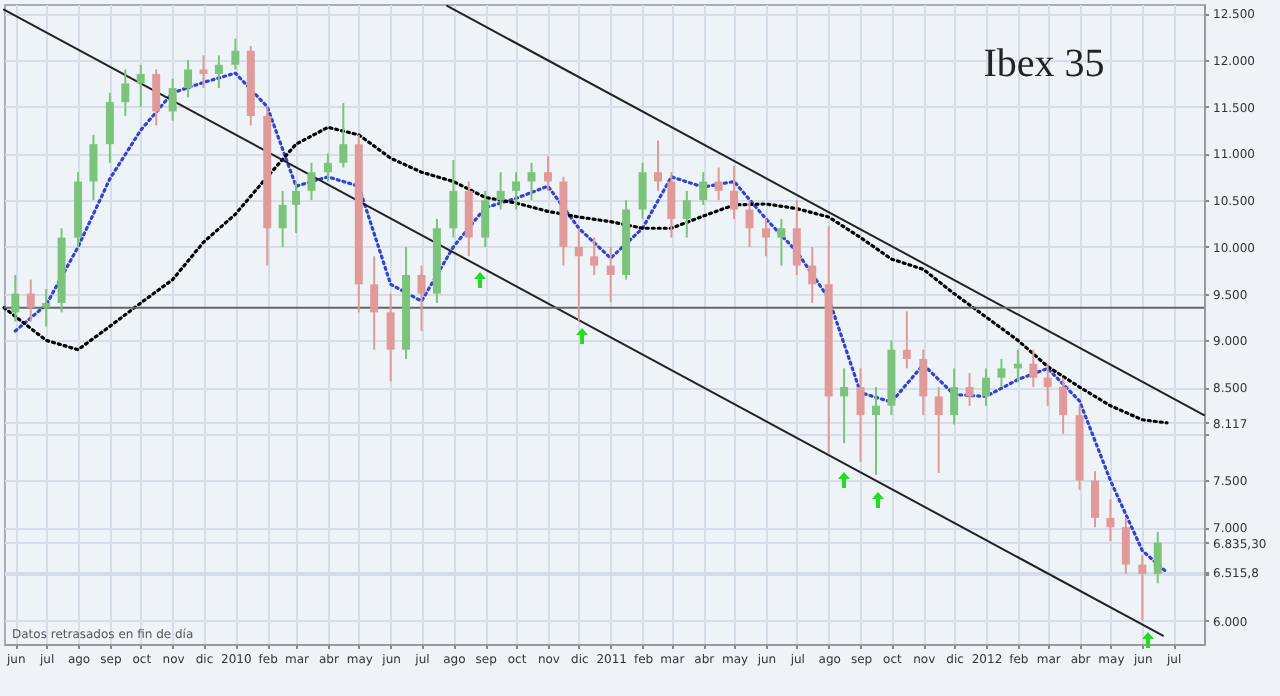 The image size is (1280, 696). I want to click on text: Ibex 35, so click(1044, 64).